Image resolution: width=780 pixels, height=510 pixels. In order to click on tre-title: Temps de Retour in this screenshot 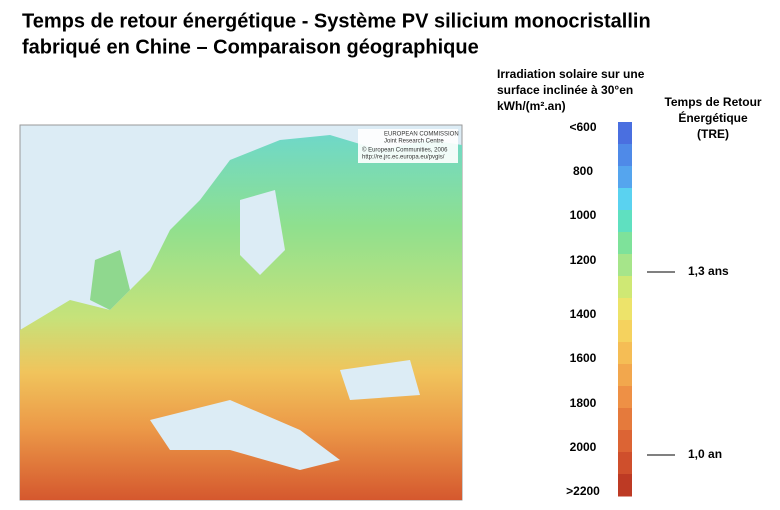, I will do `click(712, 102)`.